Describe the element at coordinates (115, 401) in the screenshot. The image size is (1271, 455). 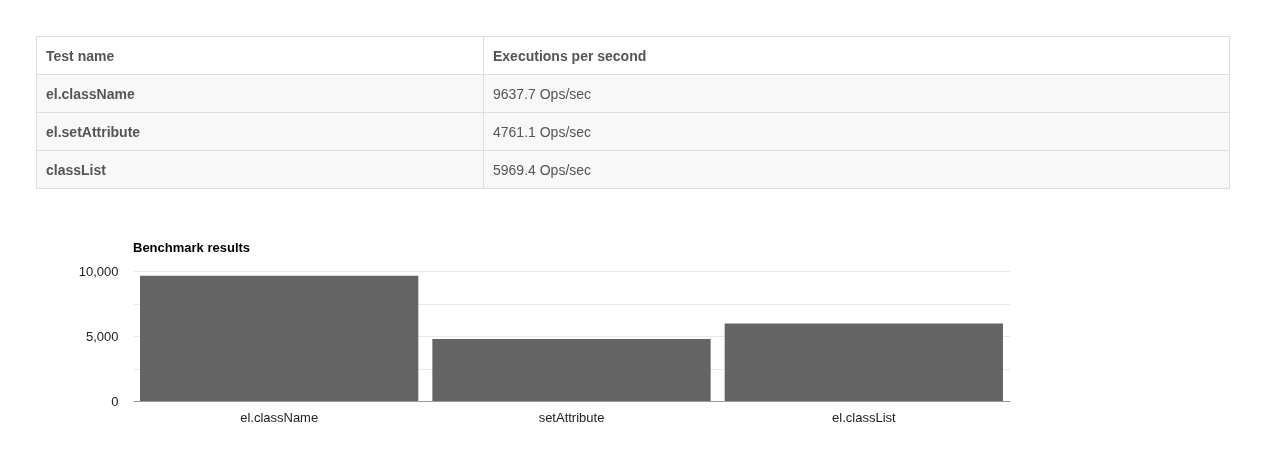
I see `y-tick-label: 0` at that location.